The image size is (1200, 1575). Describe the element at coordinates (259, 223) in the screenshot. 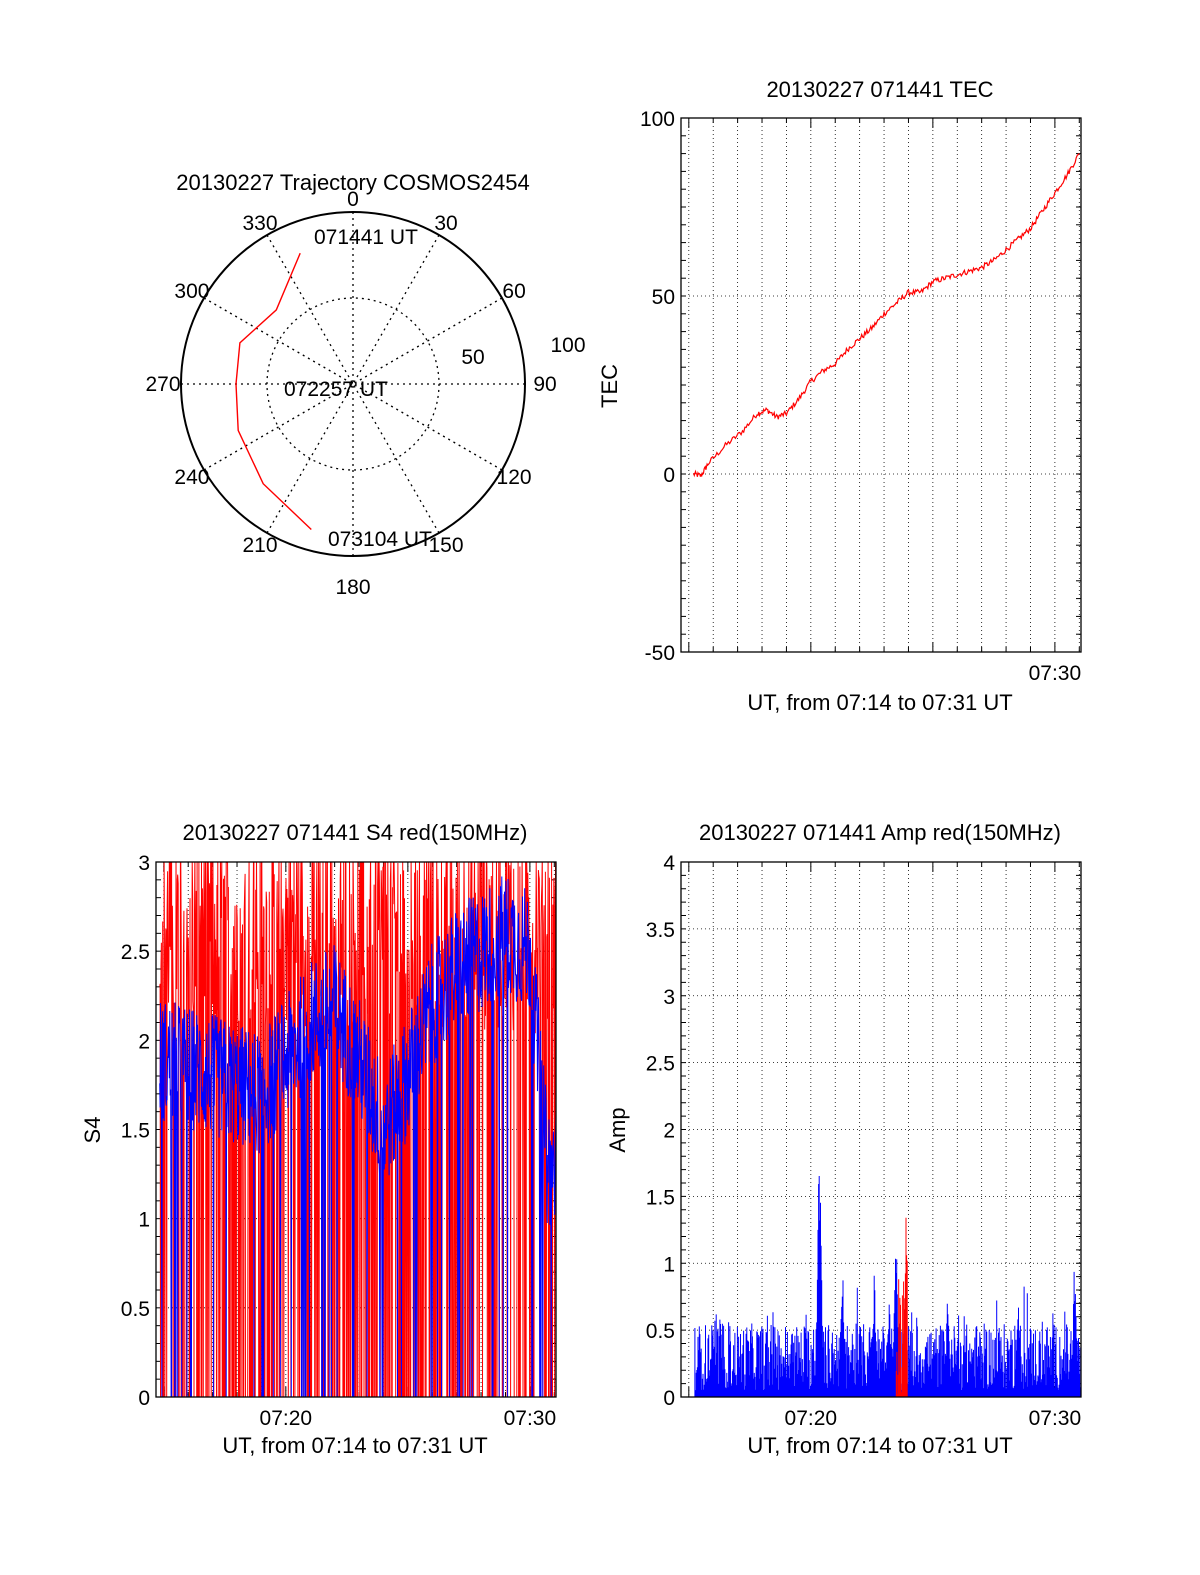

I see `polar-angle-label: 330` at that location.